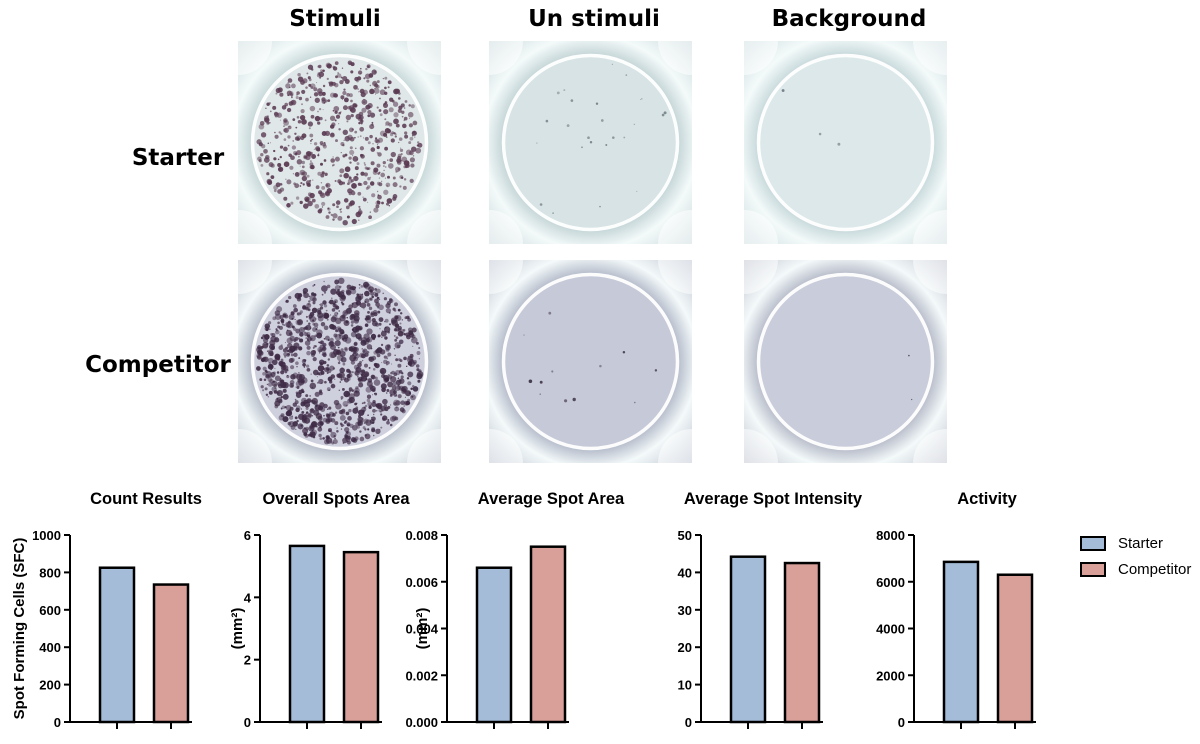  I want to click on y-tick-label-4-4: 8000, so click(890, 535).